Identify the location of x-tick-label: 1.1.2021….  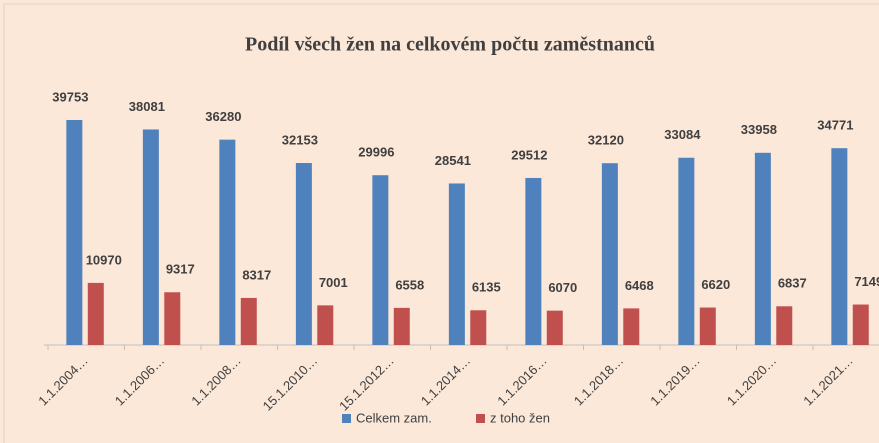
(828, 381).